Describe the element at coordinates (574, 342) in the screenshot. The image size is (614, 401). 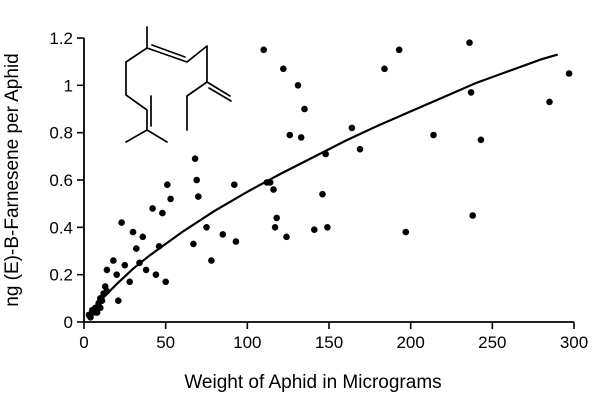
I see `x-tick-label: 300` at that location.